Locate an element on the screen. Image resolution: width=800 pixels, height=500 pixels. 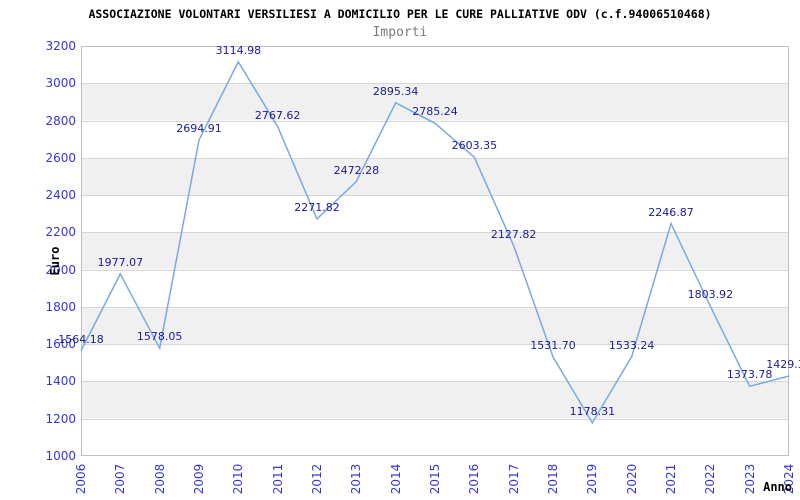
y-tick-label: 2400 is located at coordinates (60, 195).